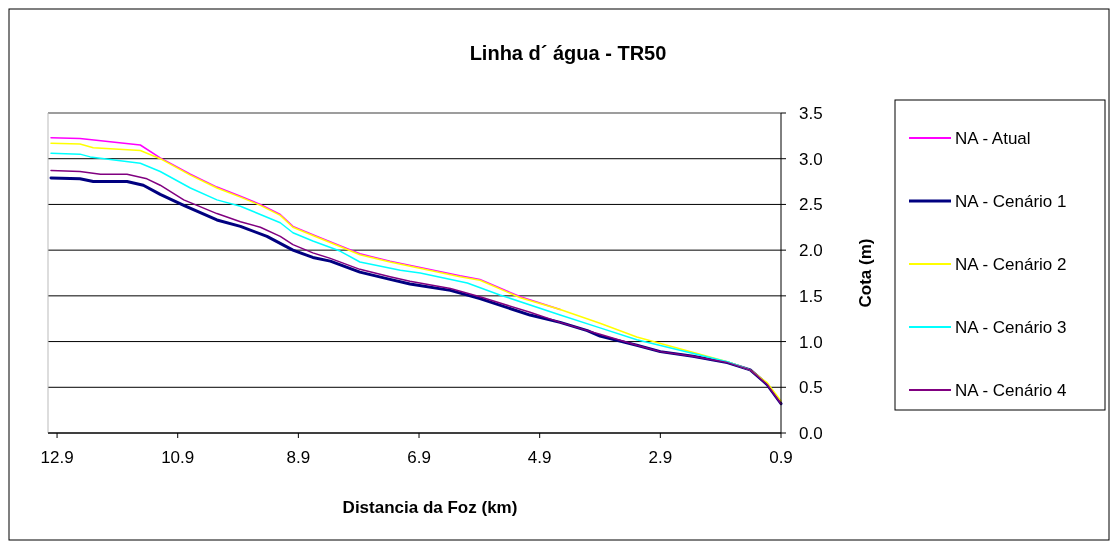 Image resolution: width=1118 pixels, height=549 pixels. I want to click on x-tick-label: 12.9, so click(57, 457).